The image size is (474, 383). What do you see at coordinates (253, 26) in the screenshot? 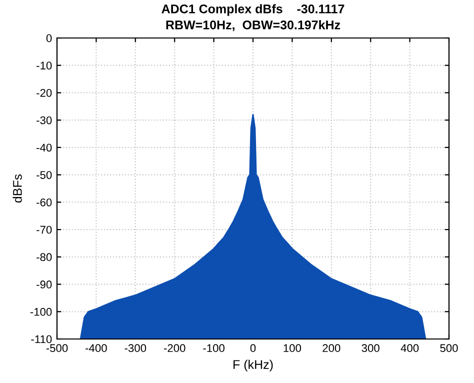
I see `chart-subtitle: RBW=10Hz, OBW=30.197kHz` at bounding box center [253, 26].